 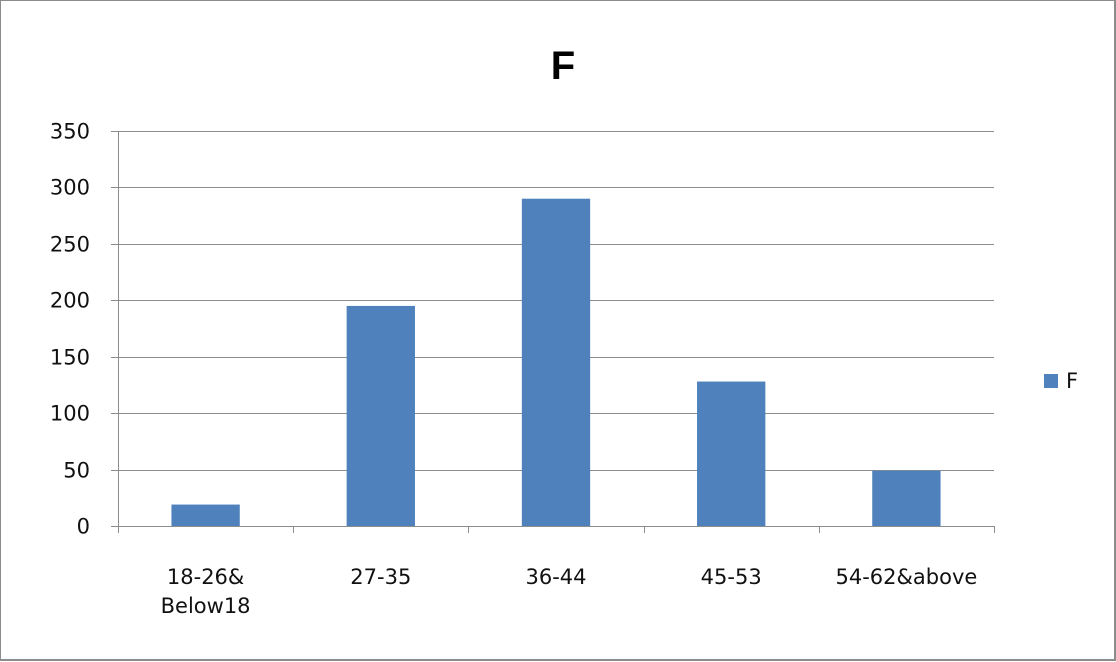 I want to click on chart-title: F, so click(x=563, y=66).